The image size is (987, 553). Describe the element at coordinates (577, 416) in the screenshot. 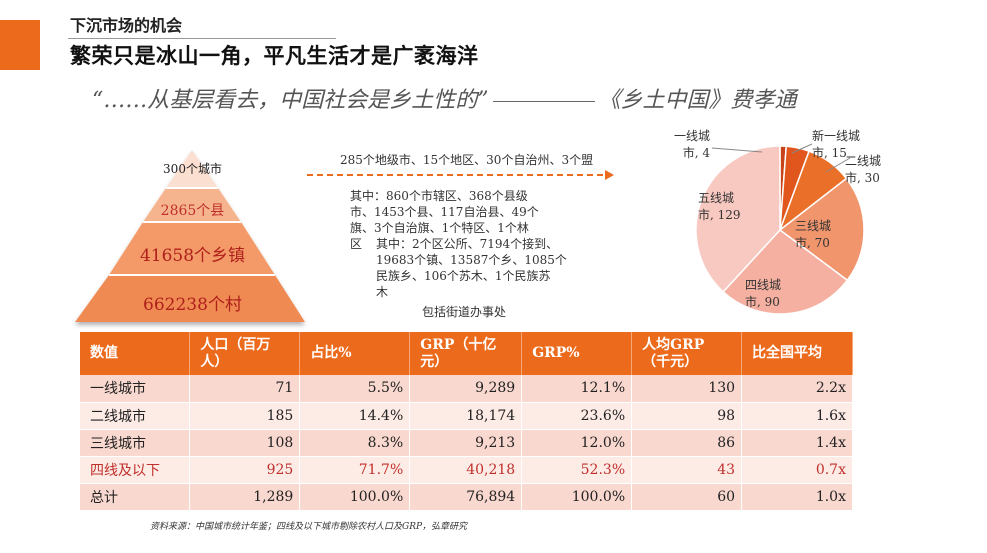

I see `table-cell: 23.6%` at that location.